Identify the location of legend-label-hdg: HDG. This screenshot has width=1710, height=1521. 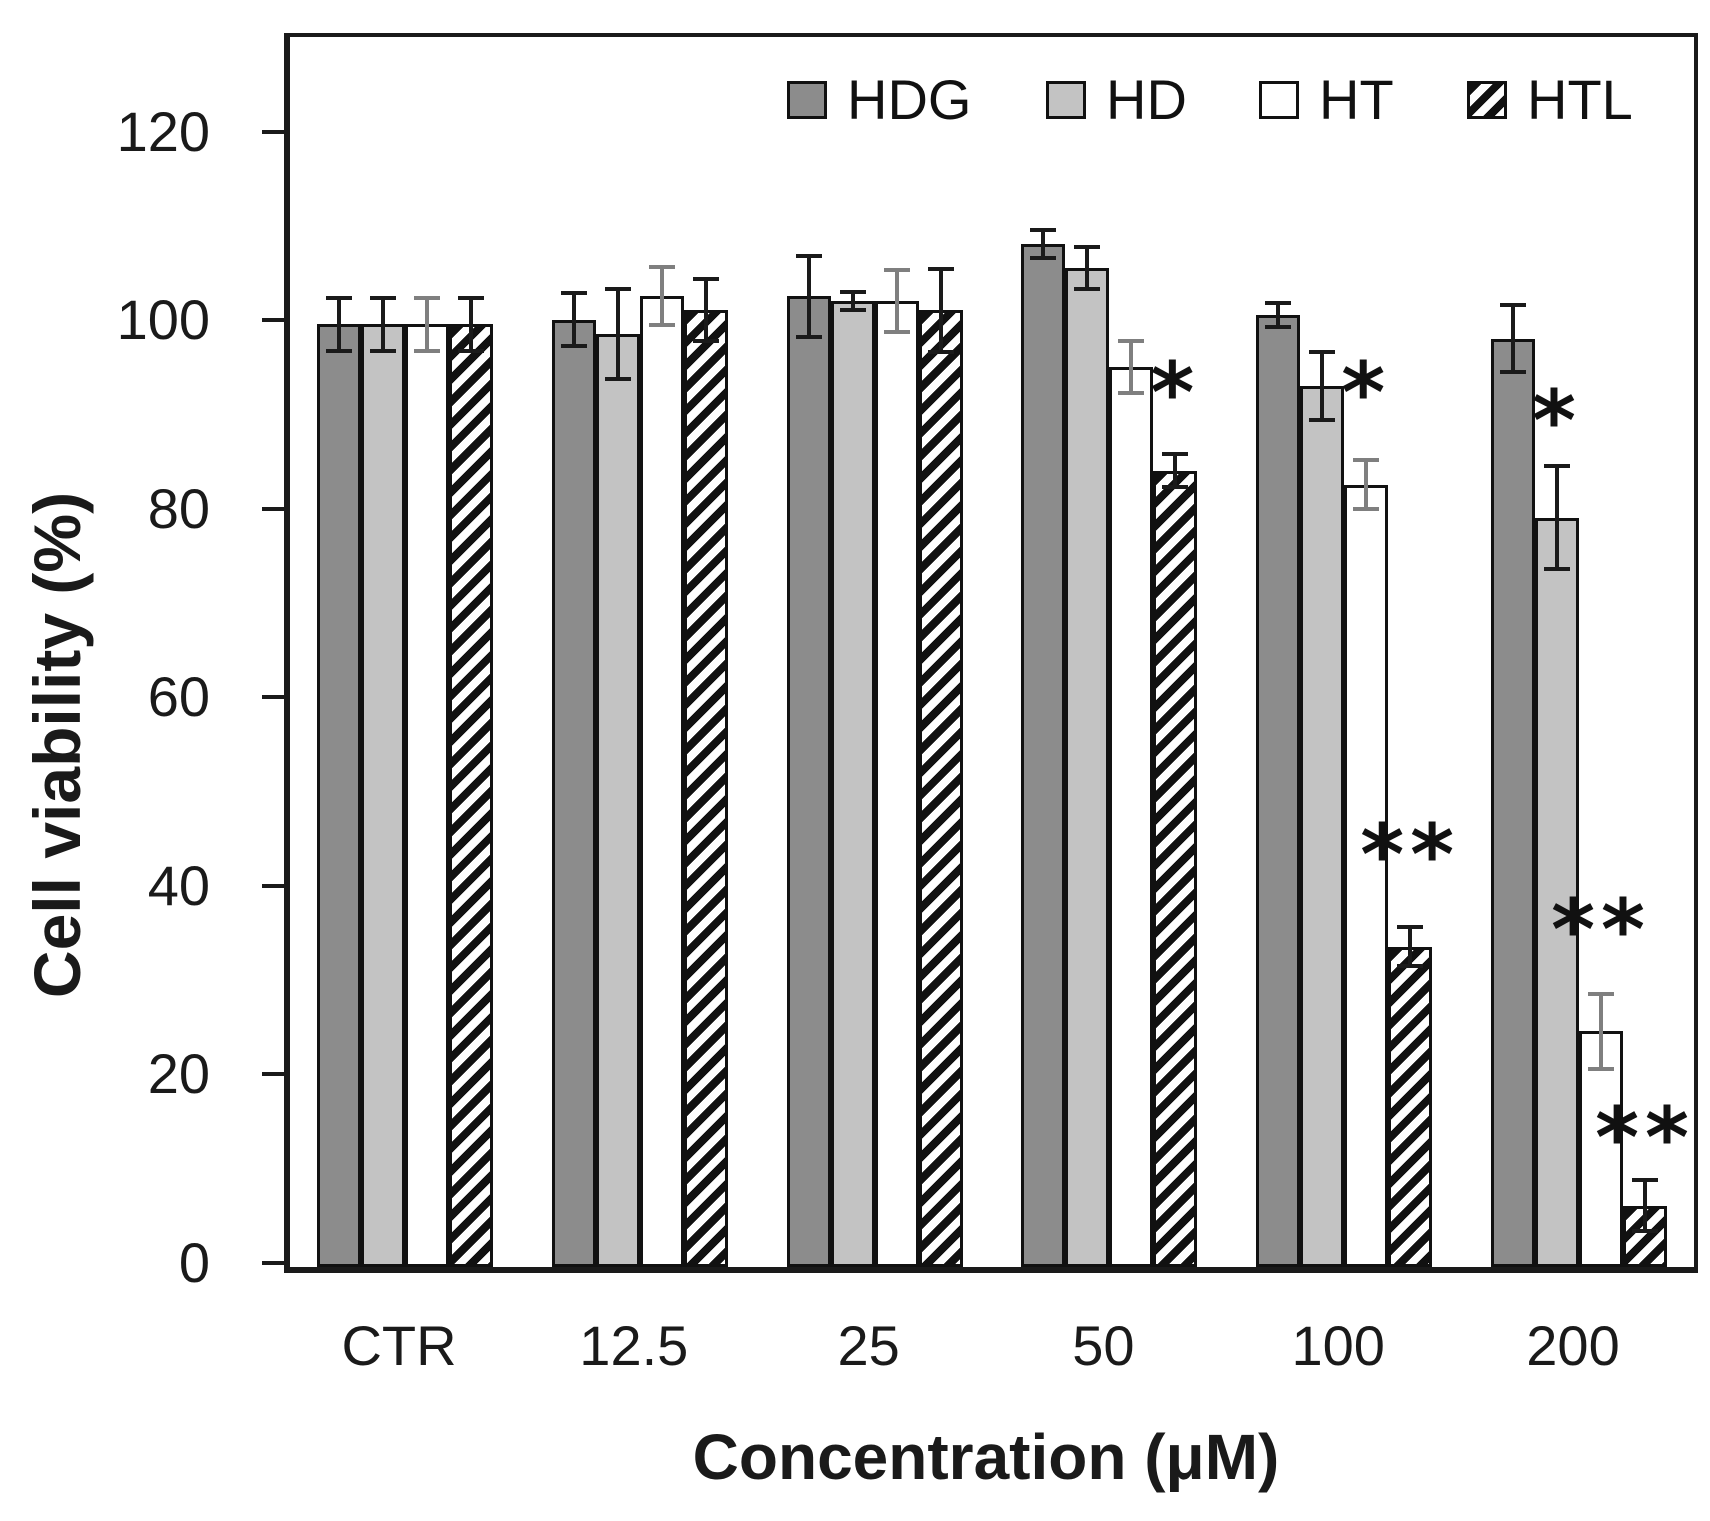
(909, 99).